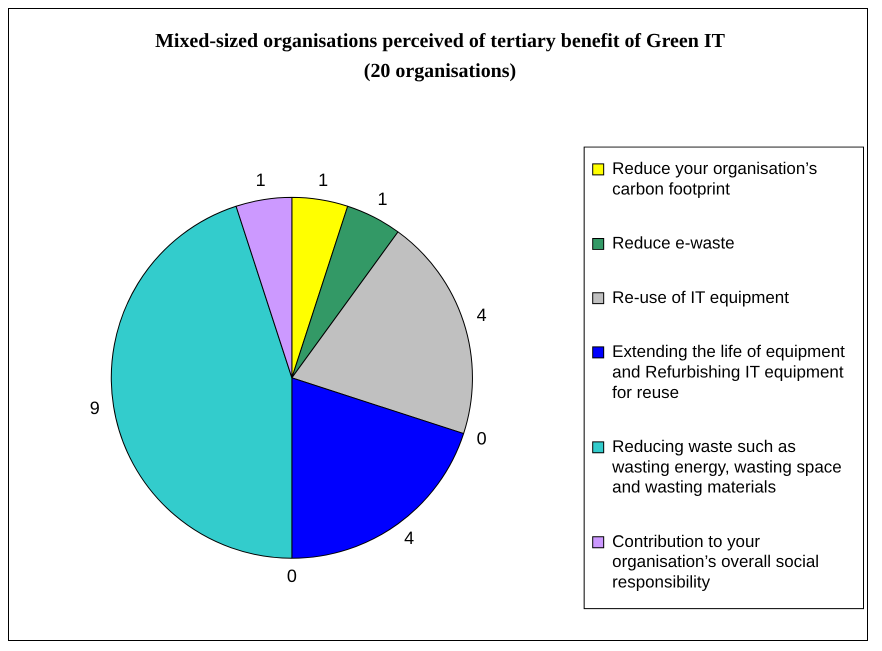 This screenshot has width=882, height=651. What do you see at coordinates (673, 243) in the screenshot?
I see `legend-label: Reduce e-waste` at bounding box center [673, 243].